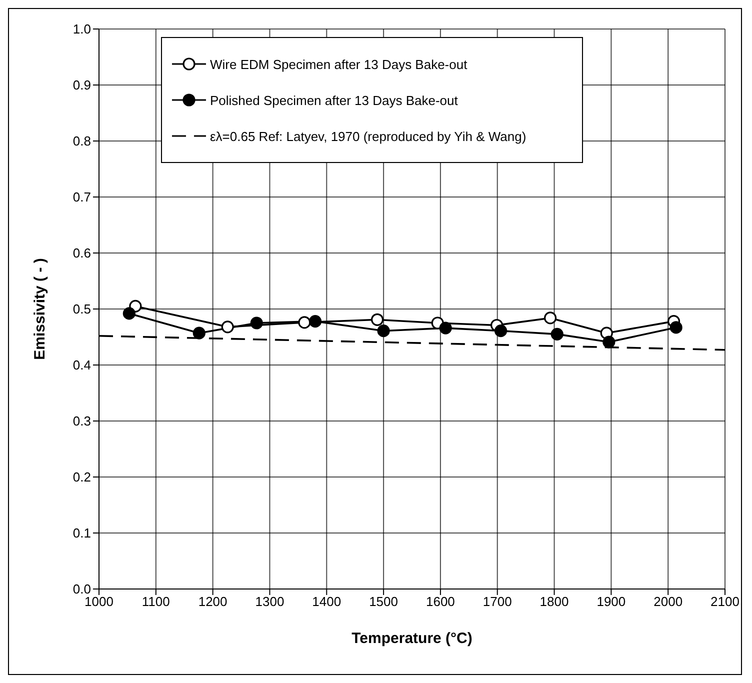 The width and height of the screenshot is (752, 683). What do you see at coordinates (668, 602) in the screenshot?
I see `x-tick-label: 2000` at bounding box center [668, 602].